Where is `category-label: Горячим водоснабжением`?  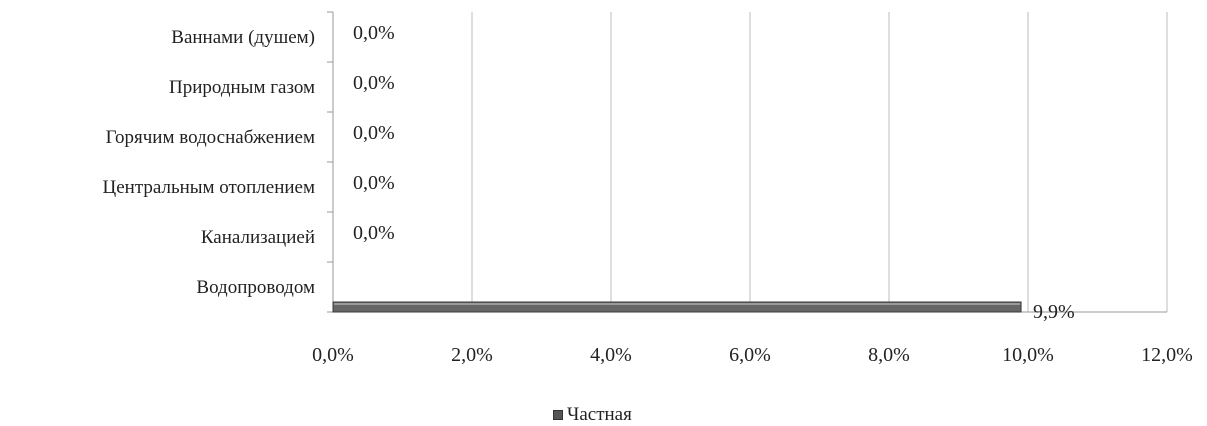
category-label: Горячим водоснабжением is located at coordinates (210, 137).